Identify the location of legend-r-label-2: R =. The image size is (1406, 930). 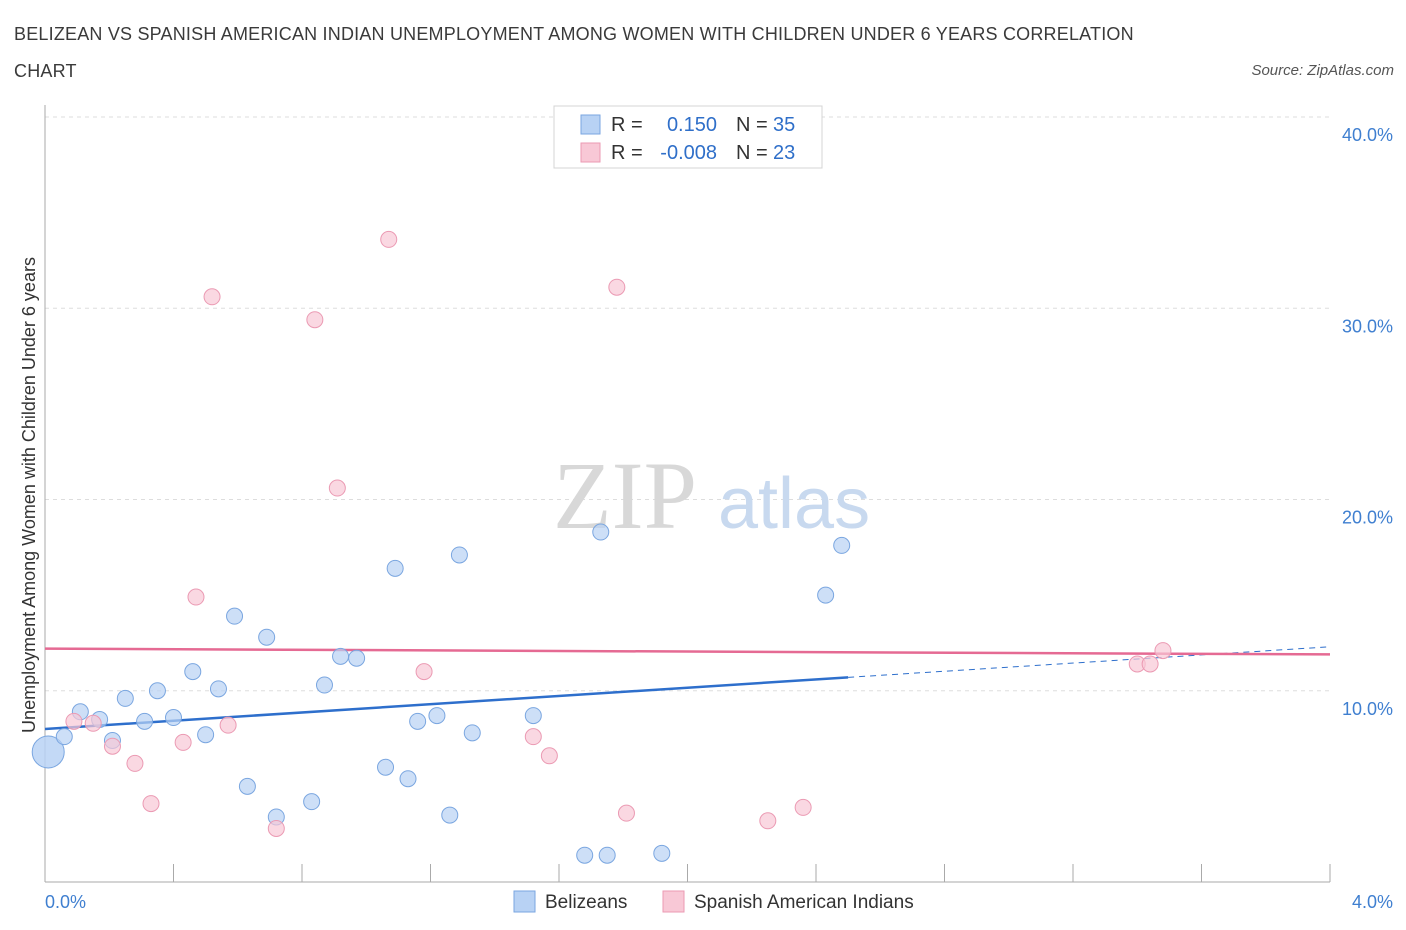
(627, 153).